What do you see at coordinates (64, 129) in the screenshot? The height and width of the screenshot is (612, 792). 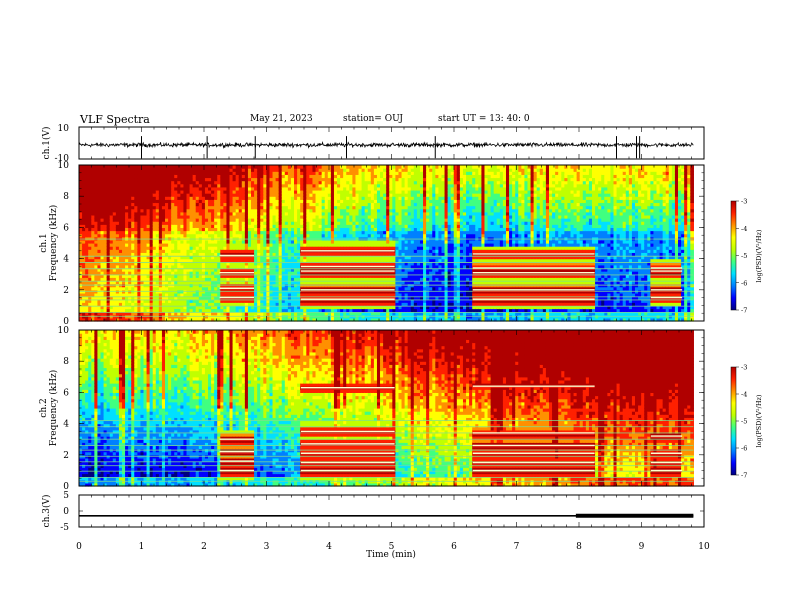 I see `ch1-wave-ytick-top: 10` at bounding box center [64, 129].